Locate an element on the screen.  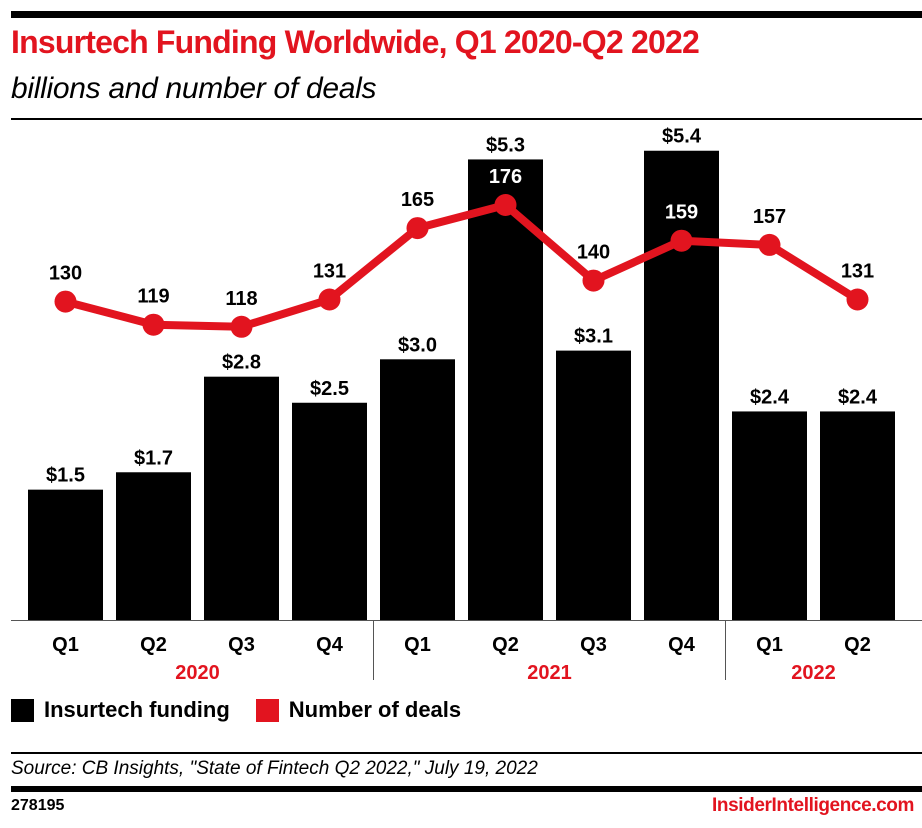
bar-value-label: $3.0 is located at coordinates (417, 345).